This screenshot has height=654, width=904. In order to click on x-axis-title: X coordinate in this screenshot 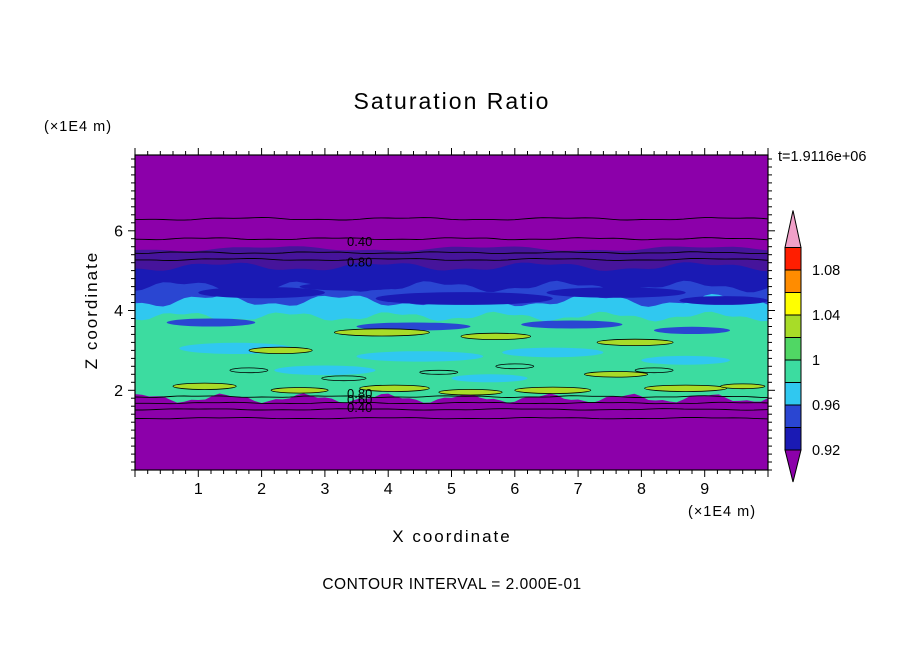, I will do `click(452, 536)`.